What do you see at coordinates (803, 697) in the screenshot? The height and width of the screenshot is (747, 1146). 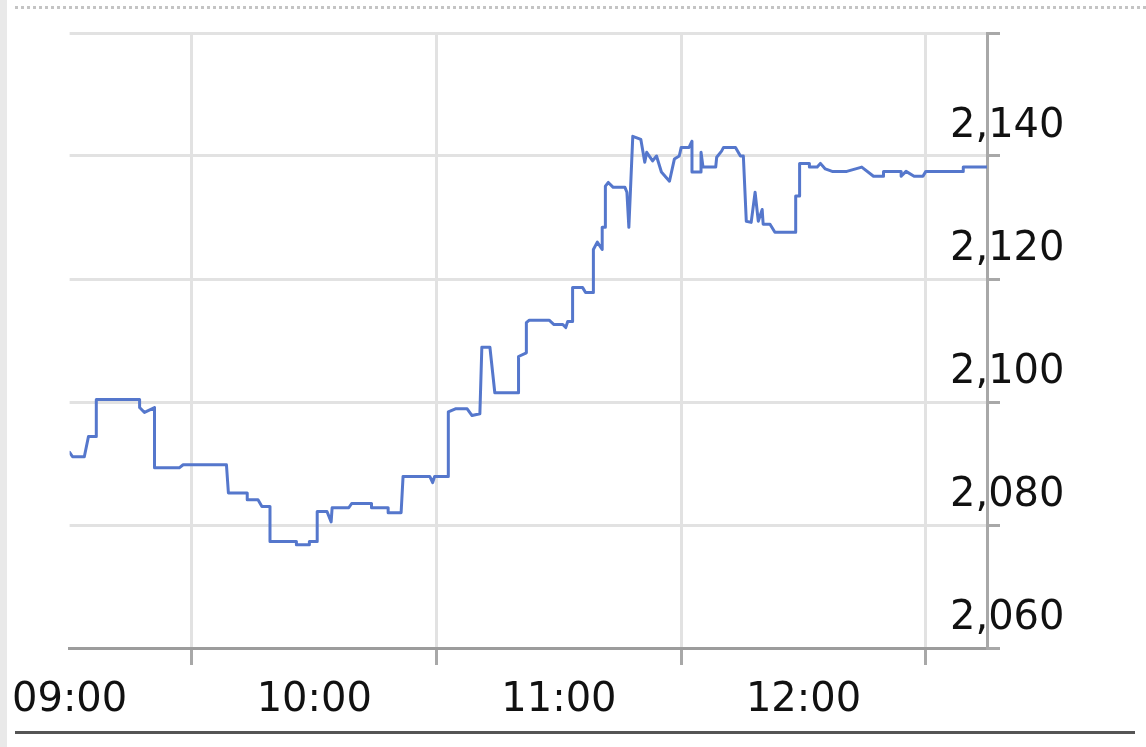 I see `x-tick-label: 12:00` at bounding box center [803, 697].